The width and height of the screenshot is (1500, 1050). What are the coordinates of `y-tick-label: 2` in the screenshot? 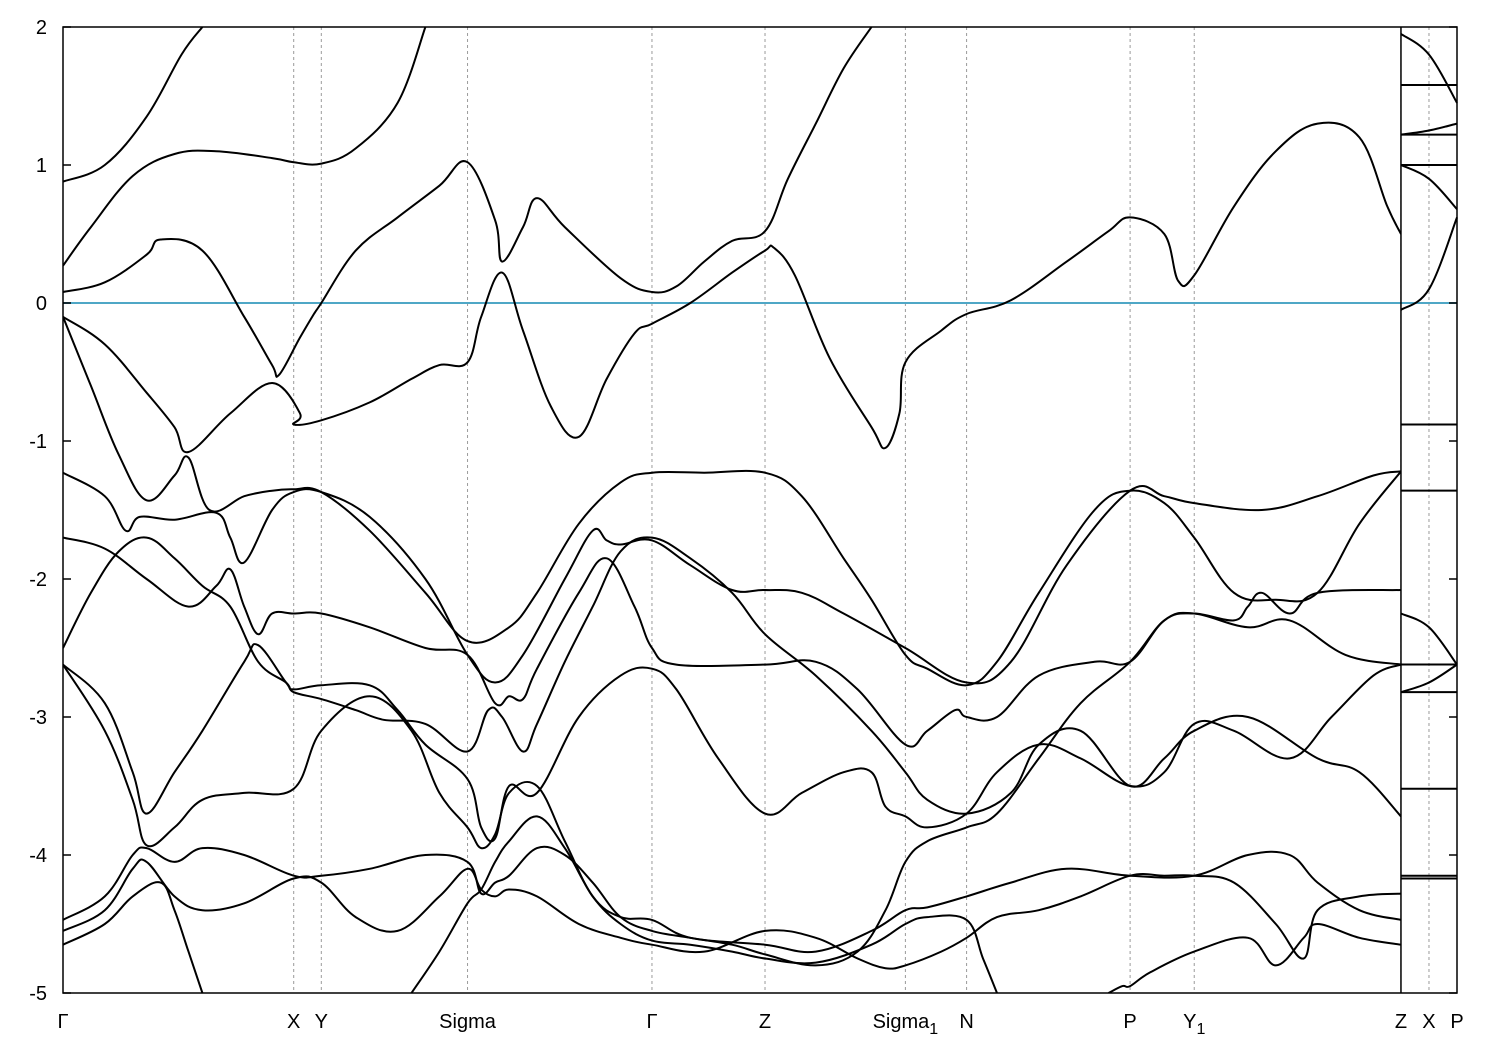 It's located at (41, 28).